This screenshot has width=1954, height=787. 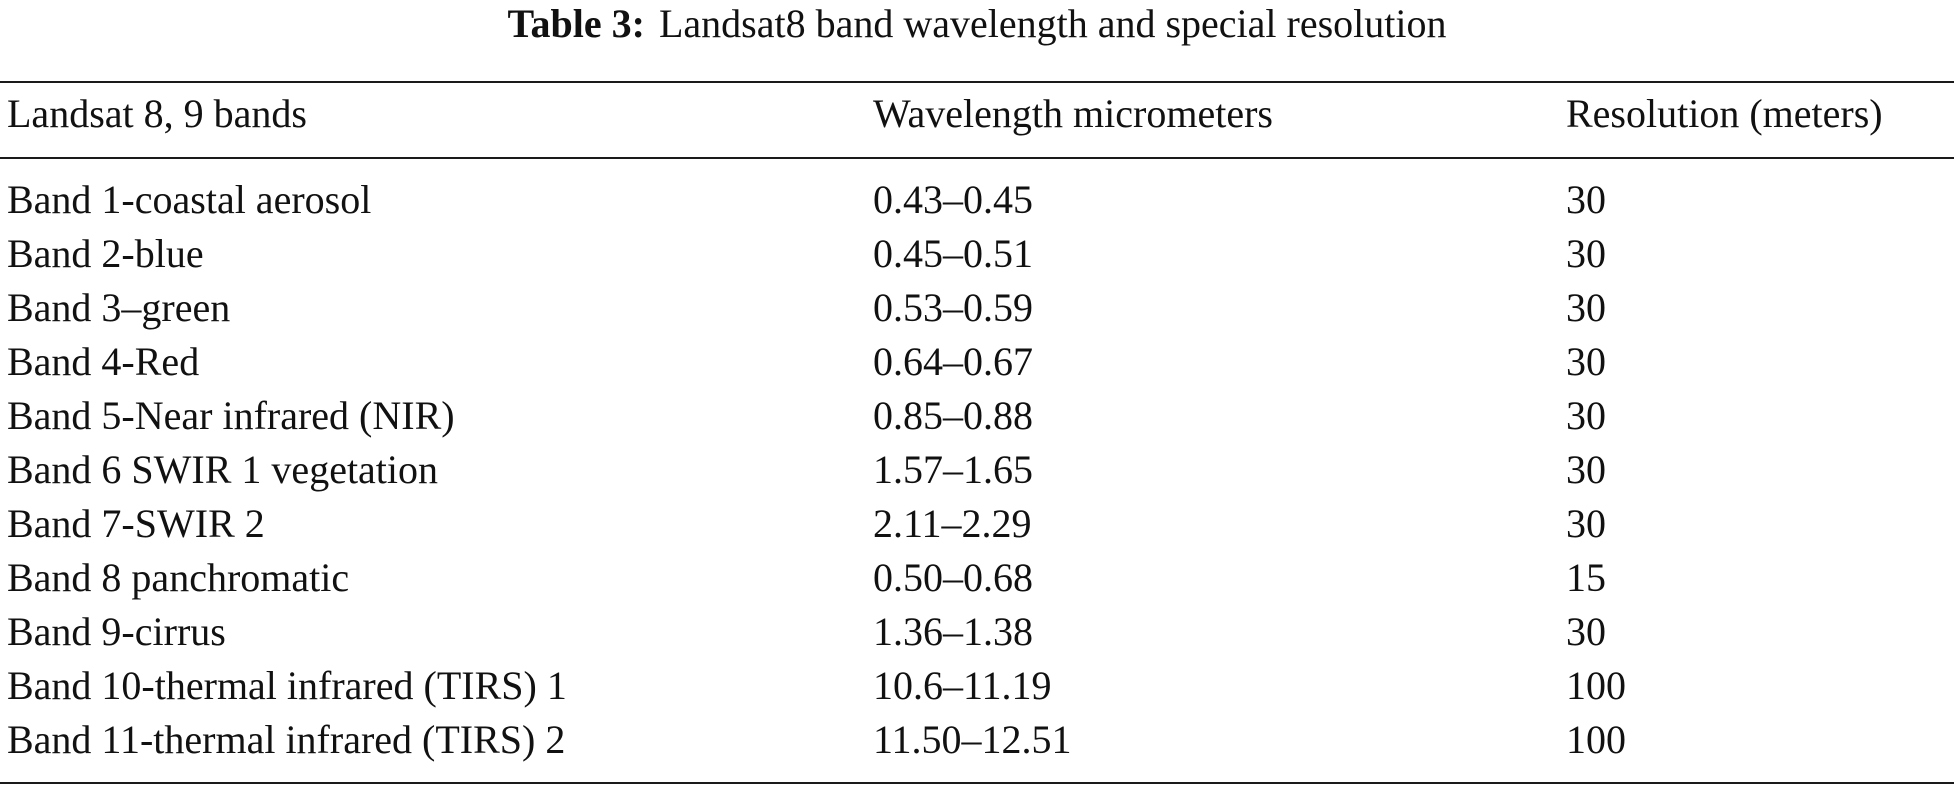 I want to click on wavelength-cell: 0.64–0.67, so click(x=953, y=361).